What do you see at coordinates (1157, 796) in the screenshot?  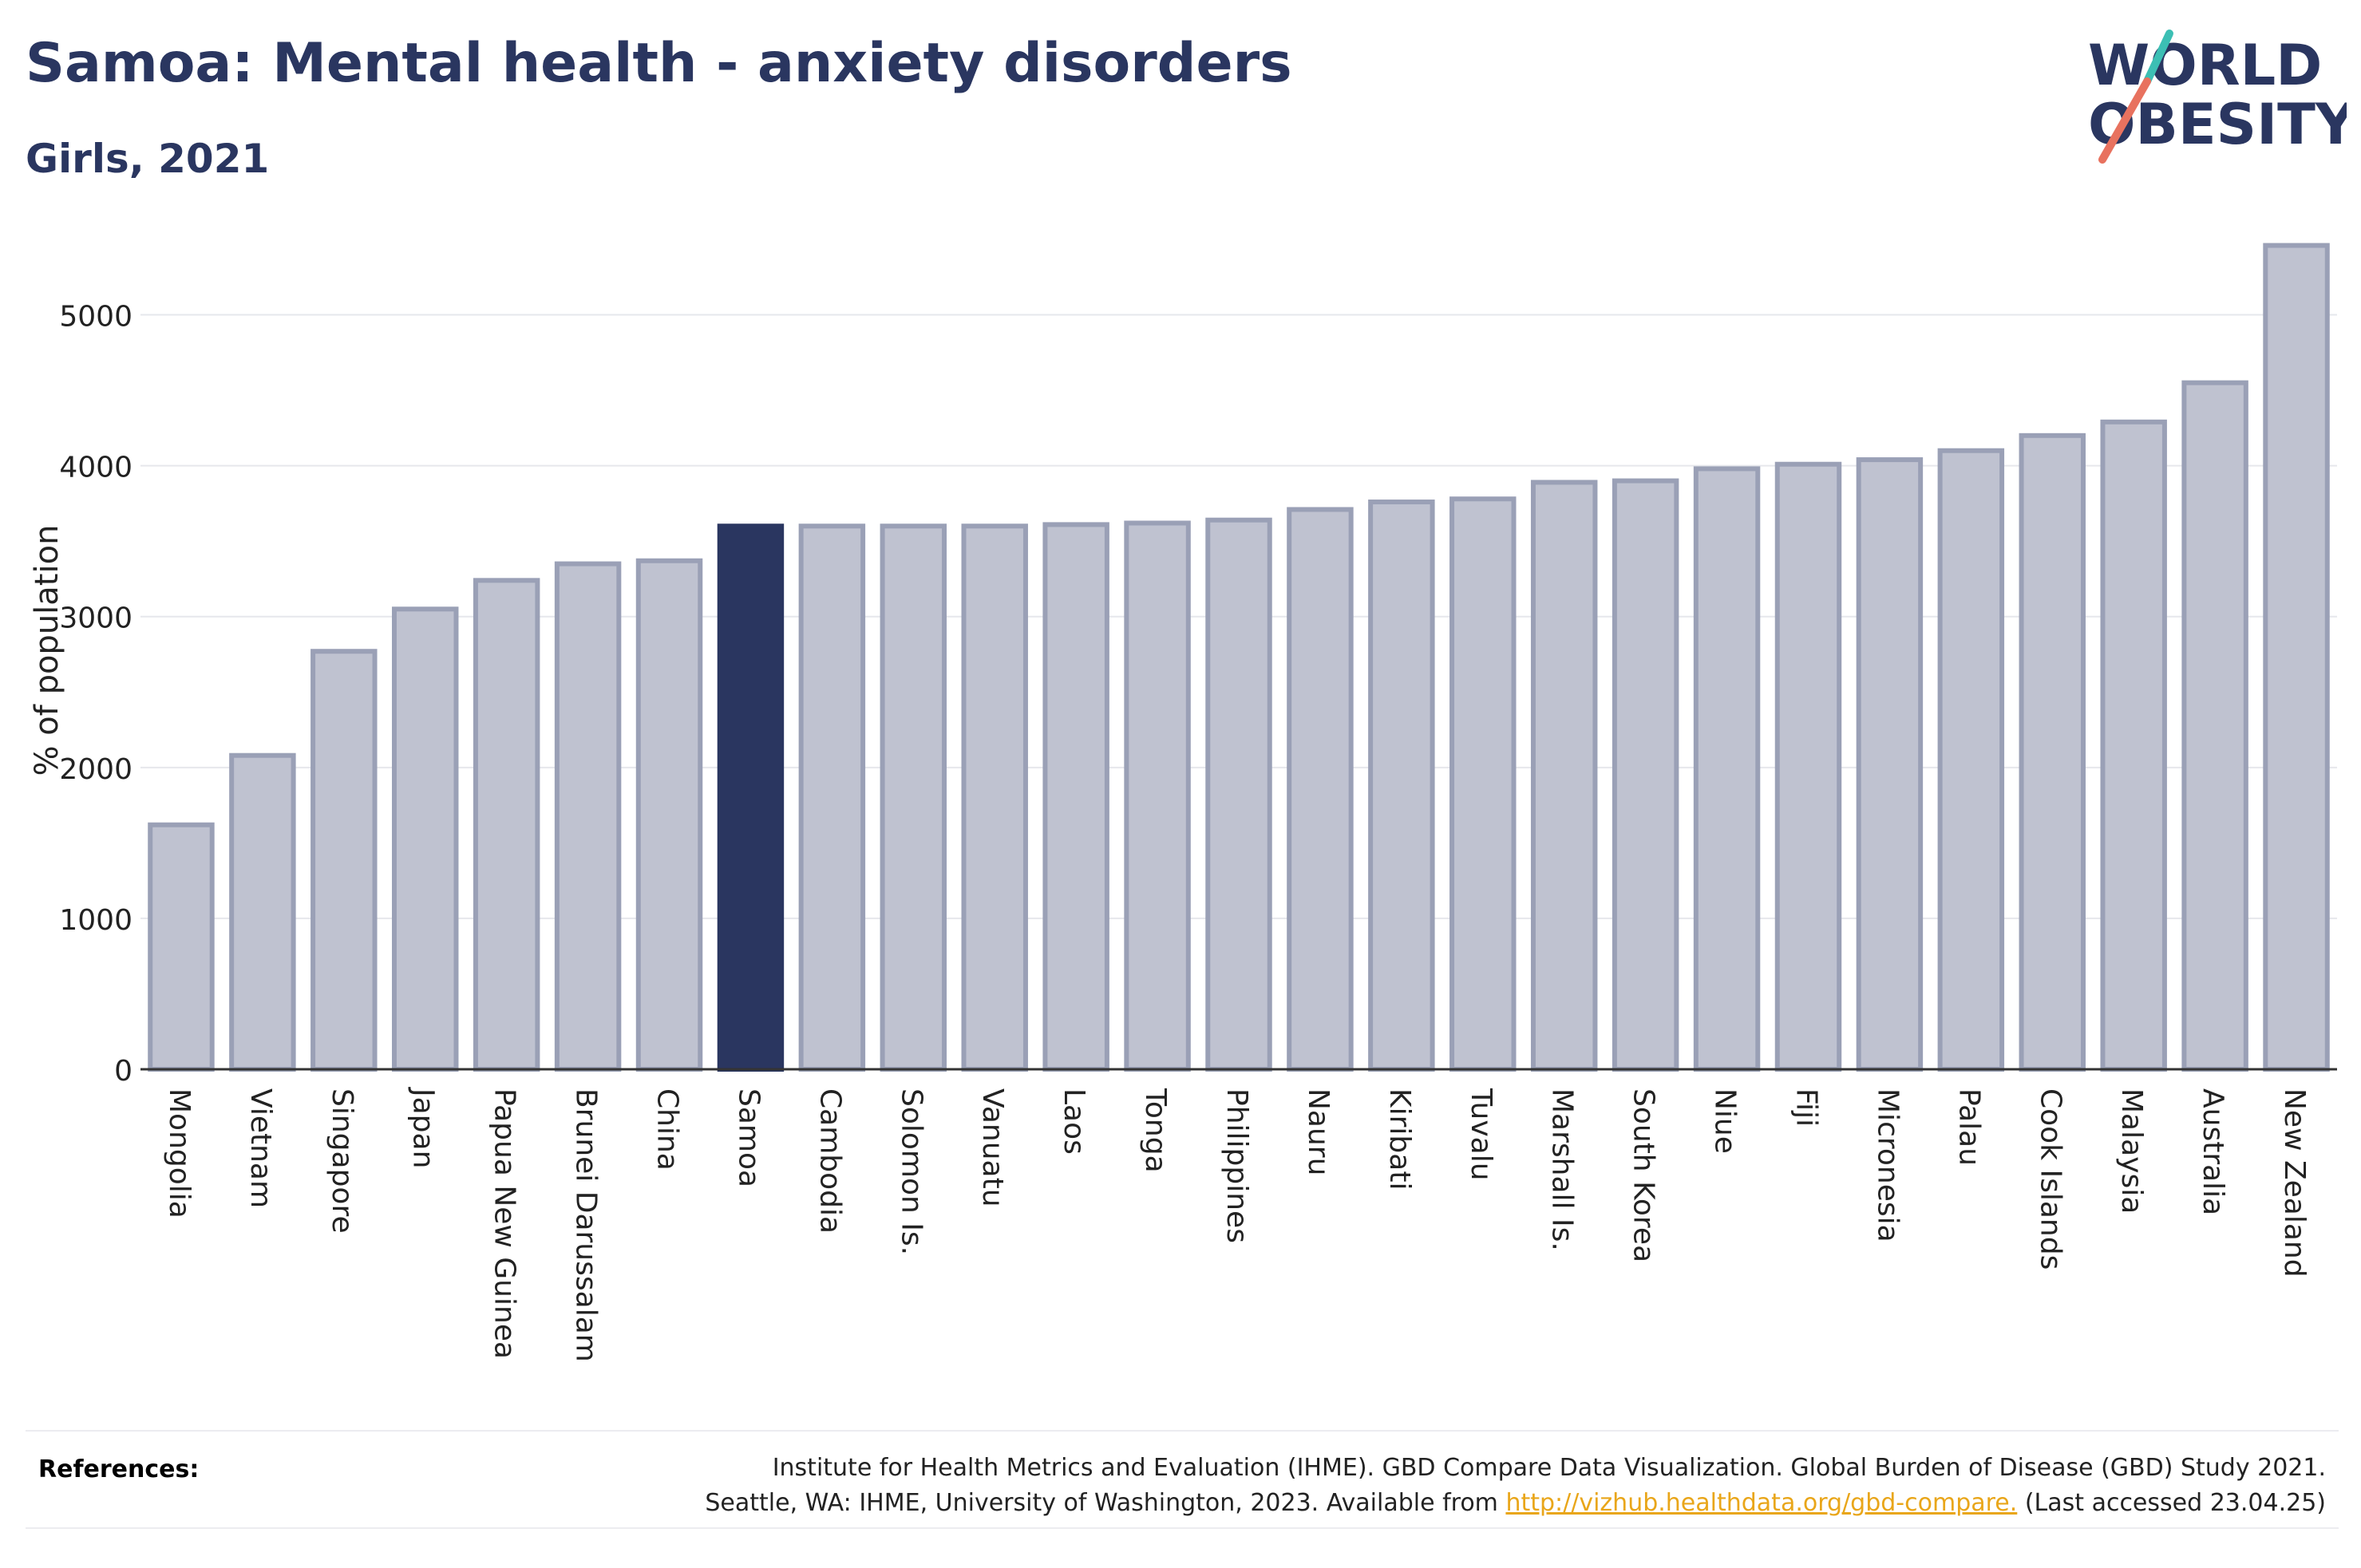 I see `bar-tonga` at bounding box center [1157, 796].